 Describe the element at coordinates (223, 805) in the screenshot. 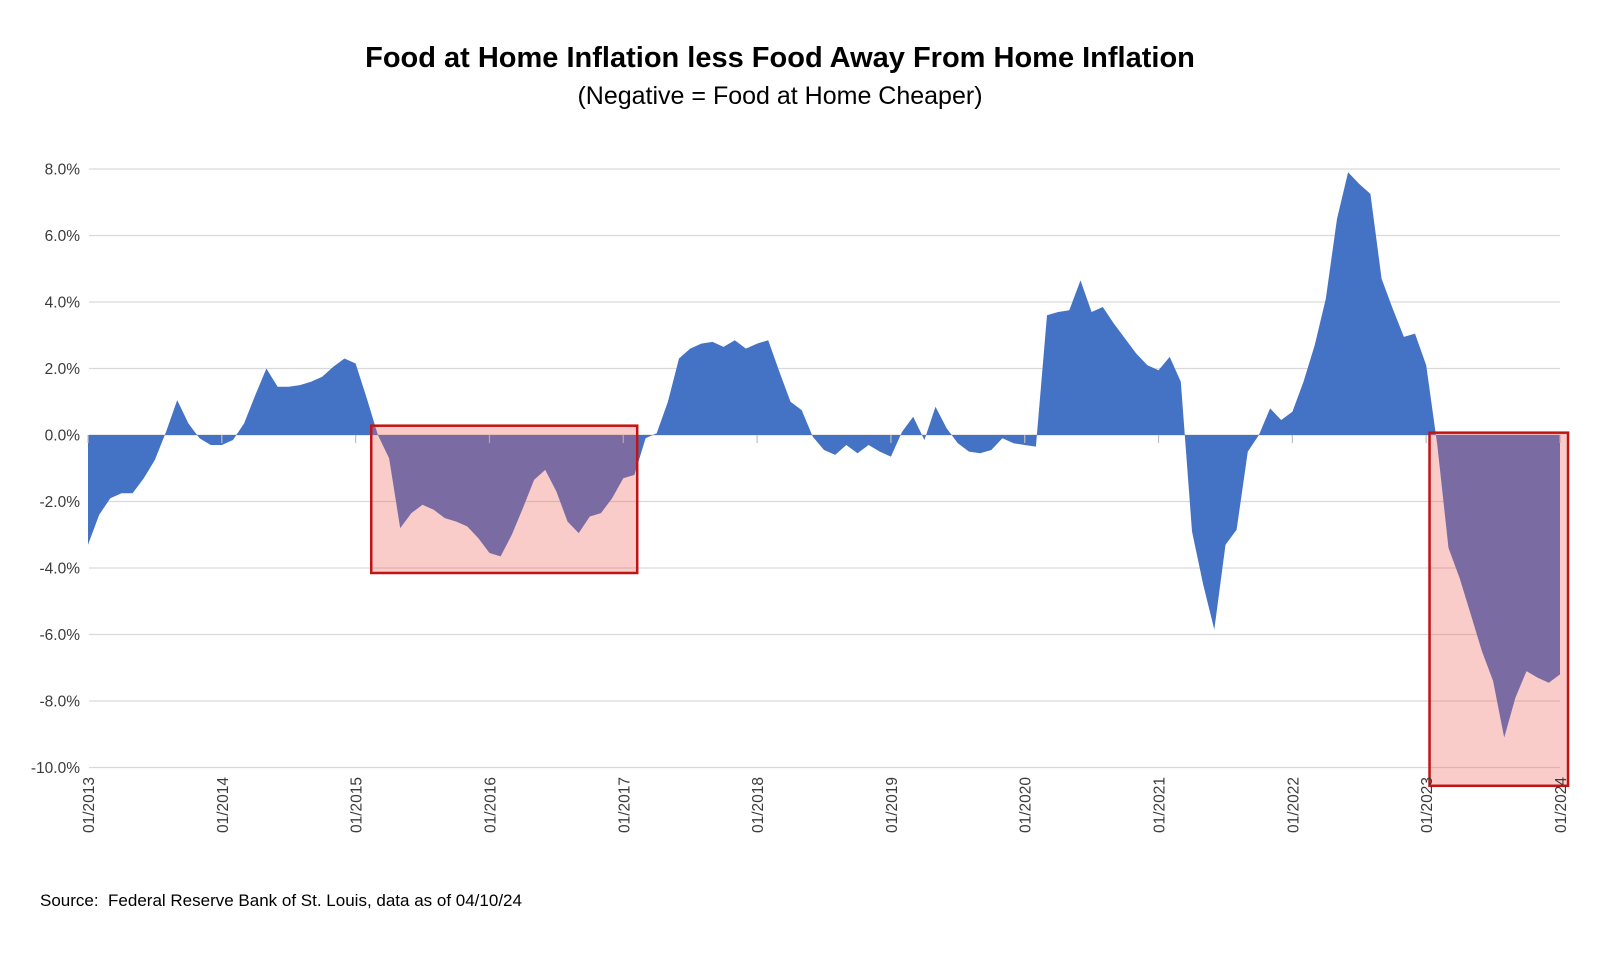

I see `x-tick-label: 01/2014` at that location.